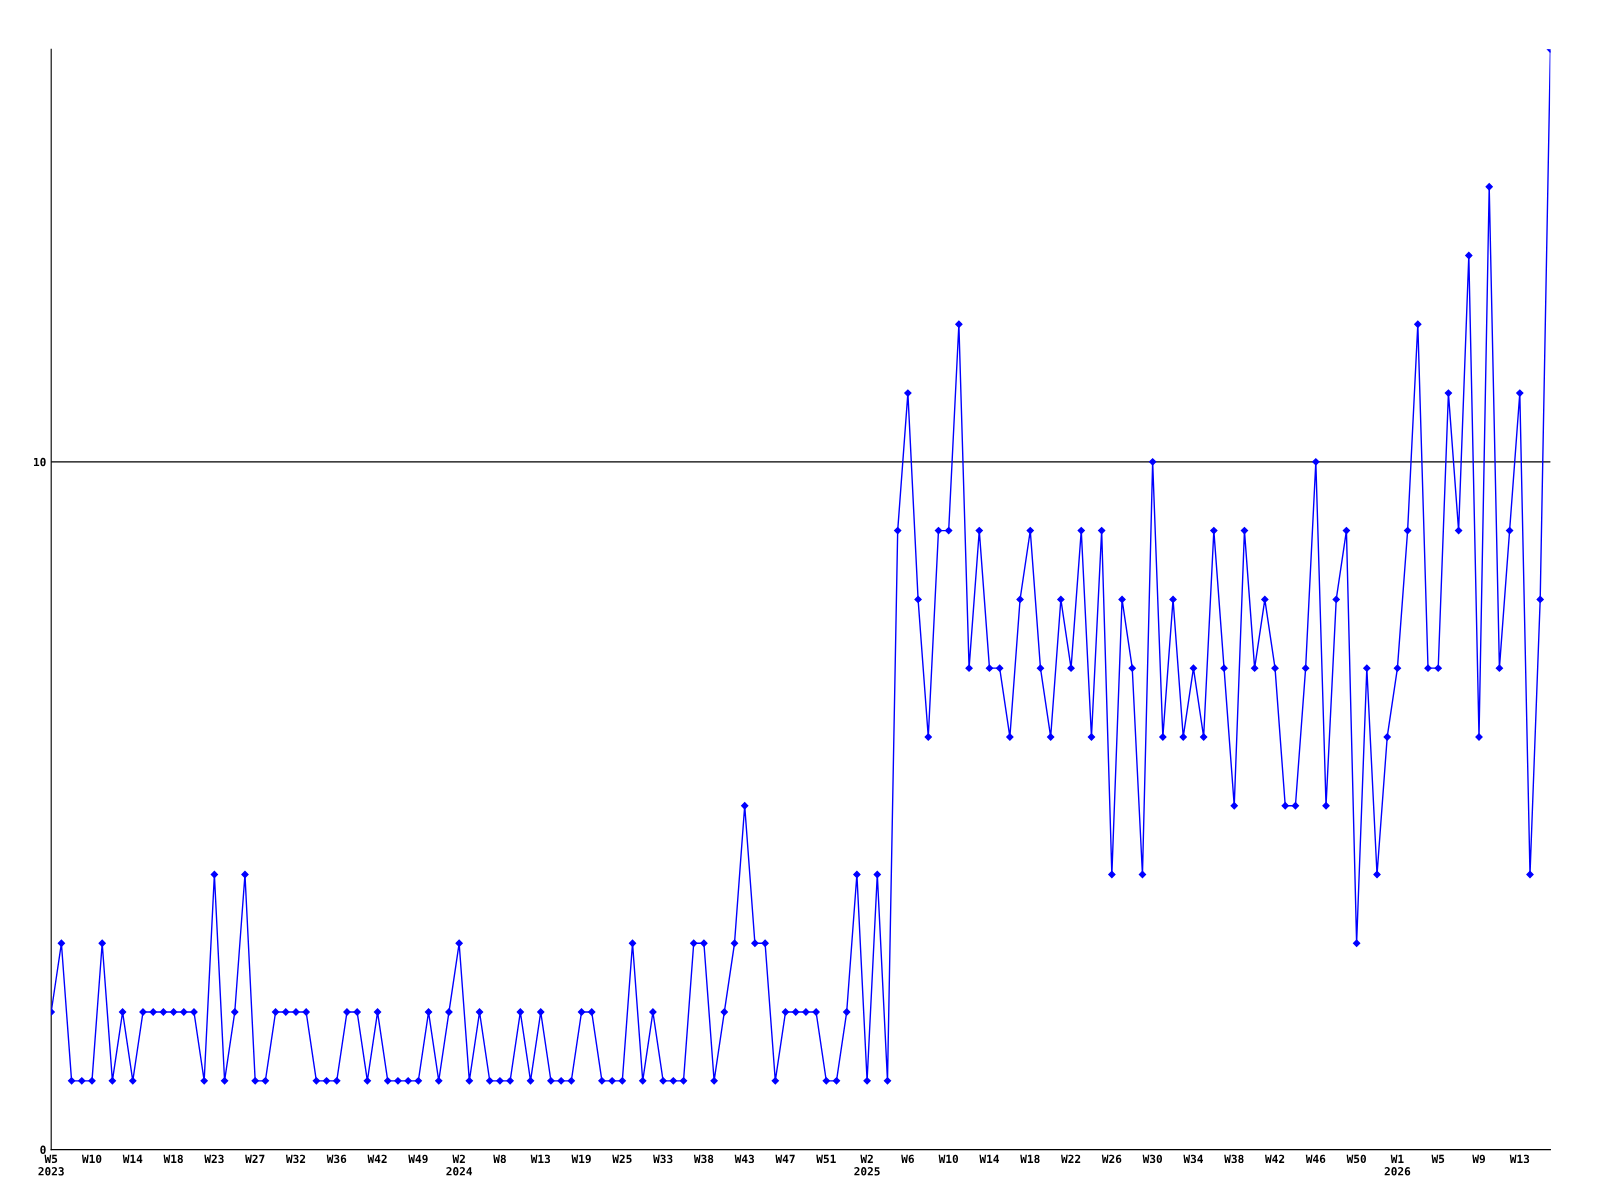 Image resolution: width=1600 pixels, height=1200 pixels. I want to click on x-tick-label: W5 2023, so click(51, 1165).